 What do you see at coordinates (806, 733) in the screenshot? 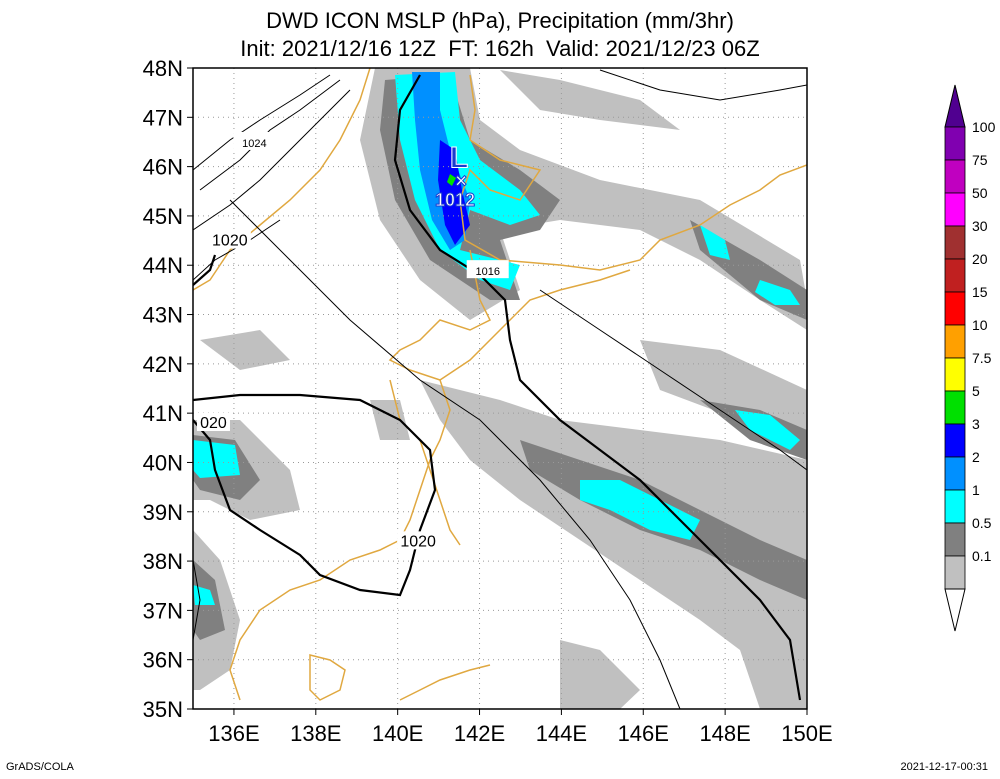
I see `x-tick-label: 150E` at bounding box center [806, 733].